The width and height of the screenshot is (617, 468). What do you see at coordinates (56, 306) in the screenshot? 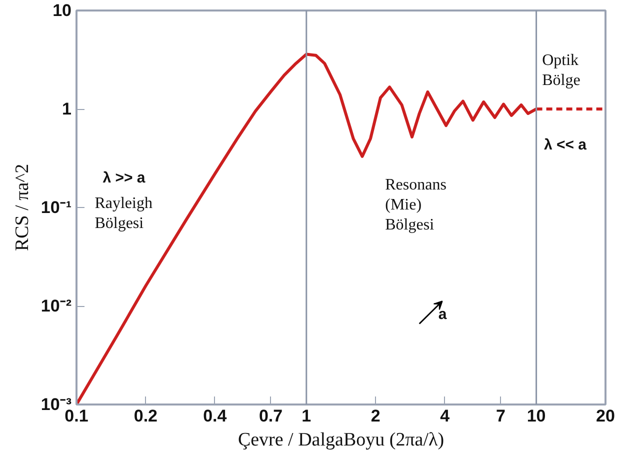
I see `y-tick-label: 10⁻²` at bounding box center [56, 306].